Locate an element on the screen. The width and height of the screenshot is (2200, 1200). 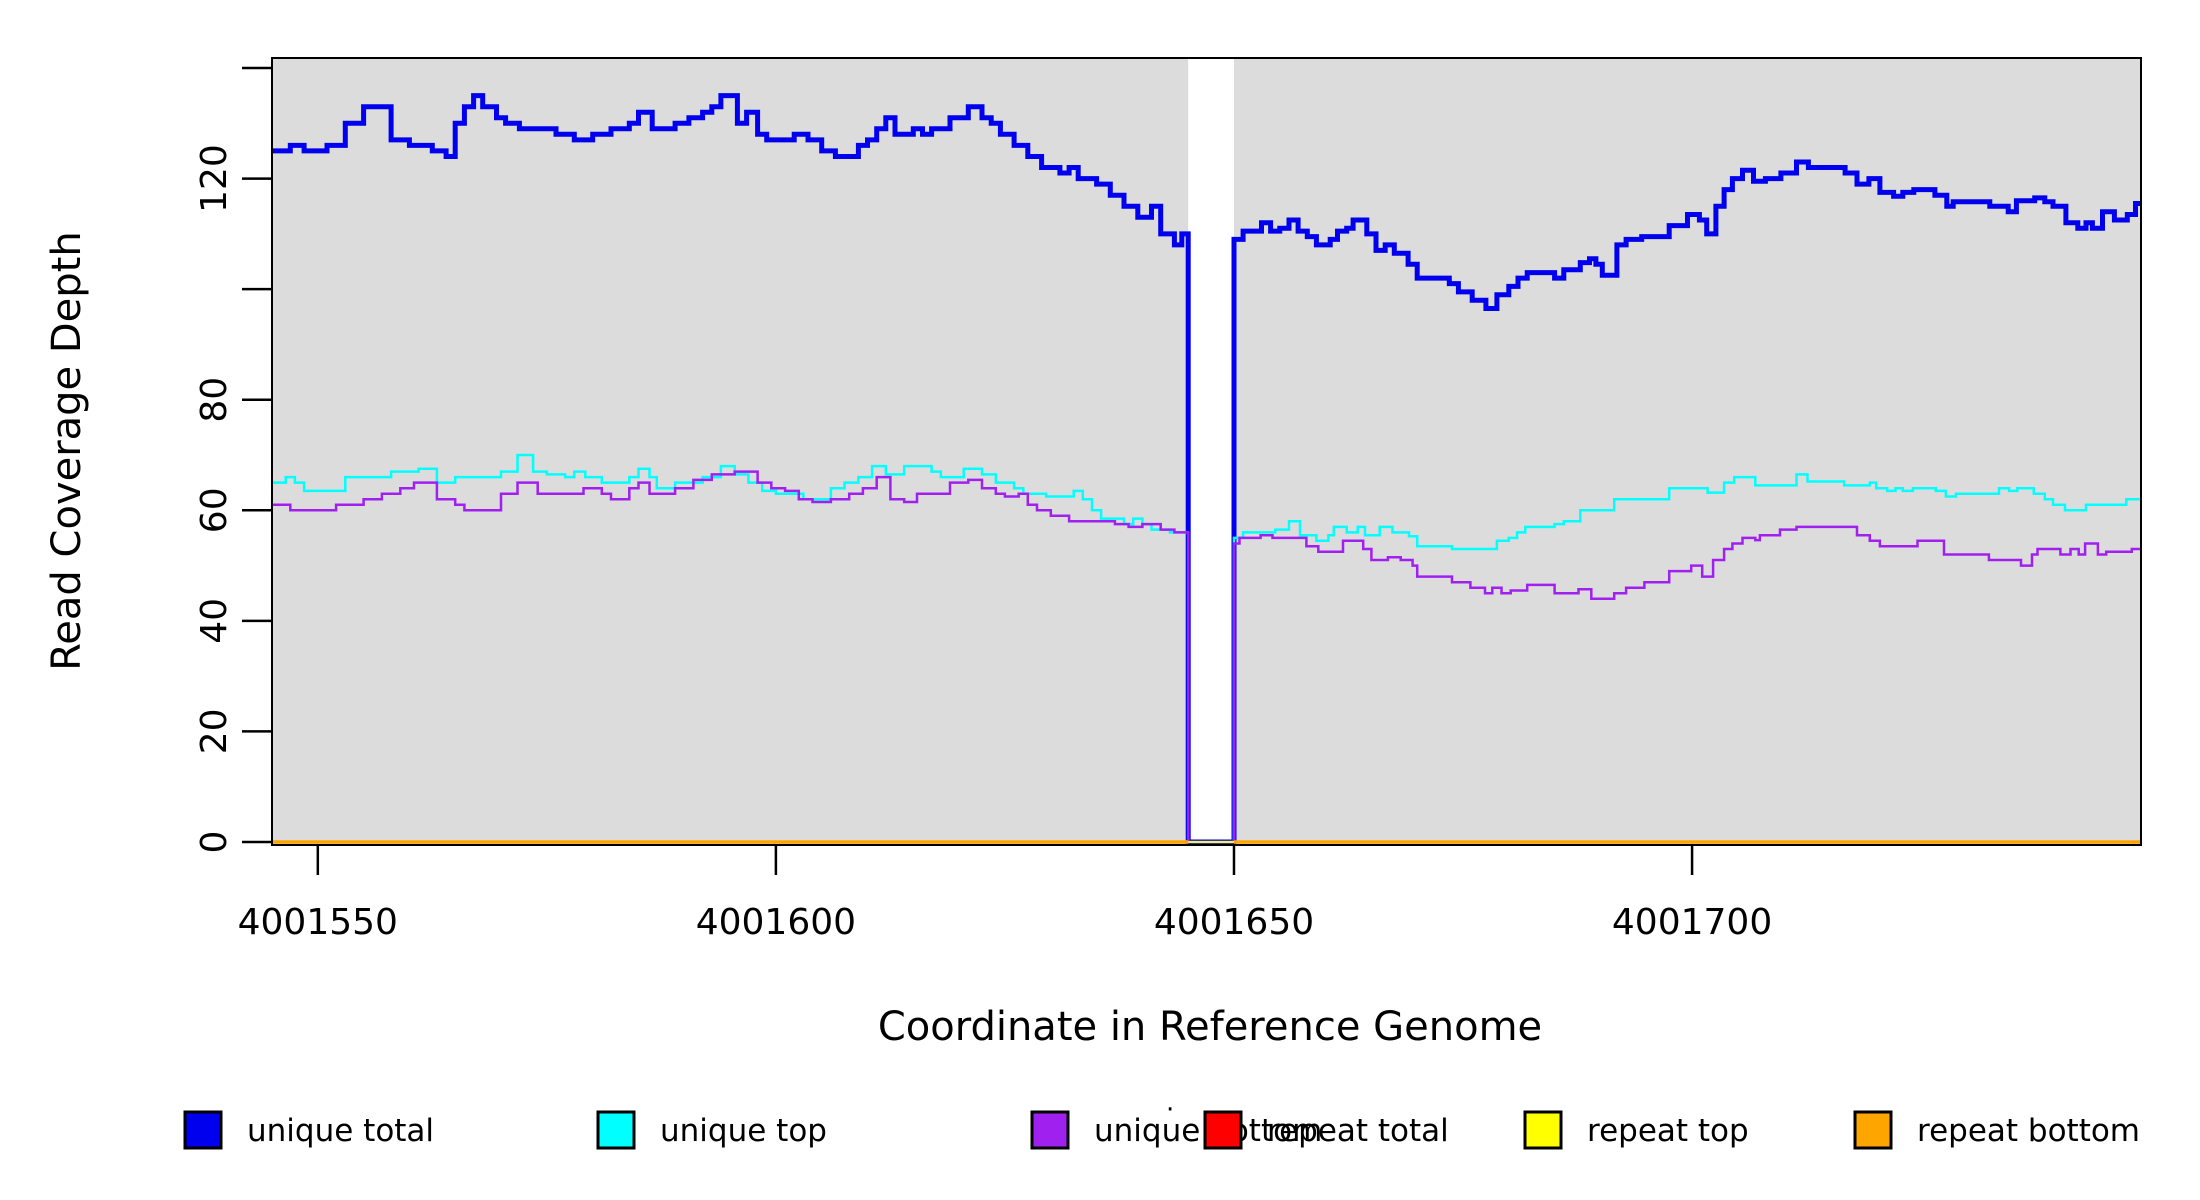
y-tick-label: 80 is located at coordinates (214, 400).